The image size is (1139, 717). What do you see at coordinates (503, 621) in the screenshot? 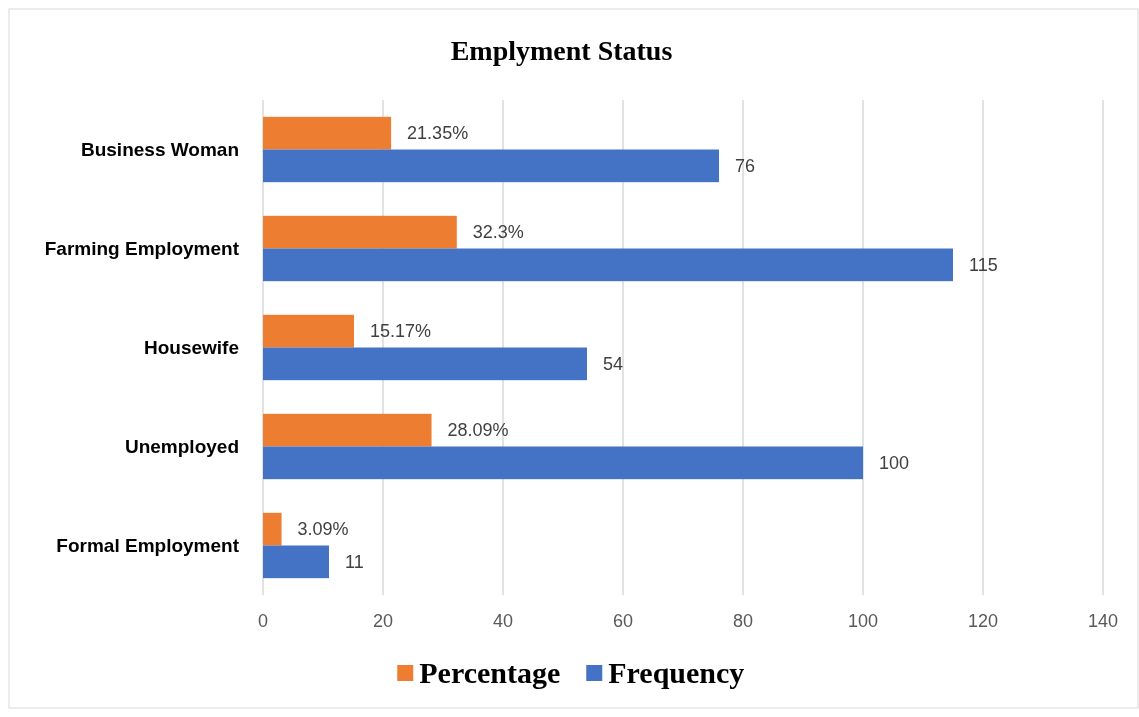
I see `x-tick-label: 40` at bounding box center [503, 621].